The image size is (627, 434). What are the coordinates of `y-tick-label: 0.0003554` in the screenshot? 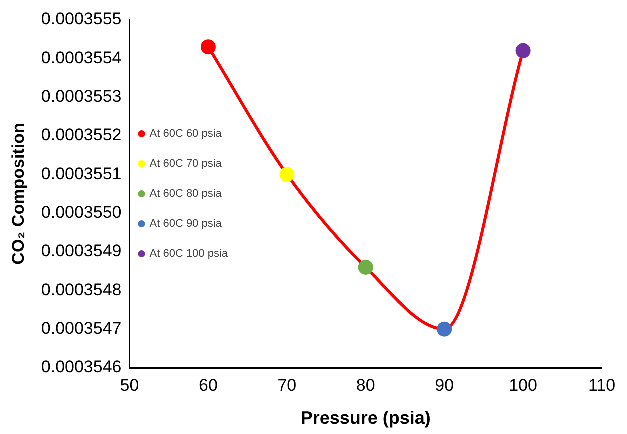 It's located at (81, 58).